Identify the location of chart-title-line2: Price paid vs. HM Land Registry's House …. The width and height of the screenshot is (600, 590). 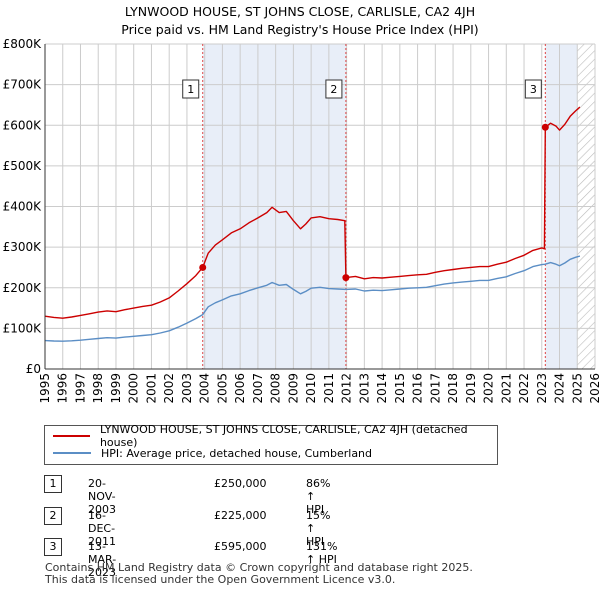
(300, 29).